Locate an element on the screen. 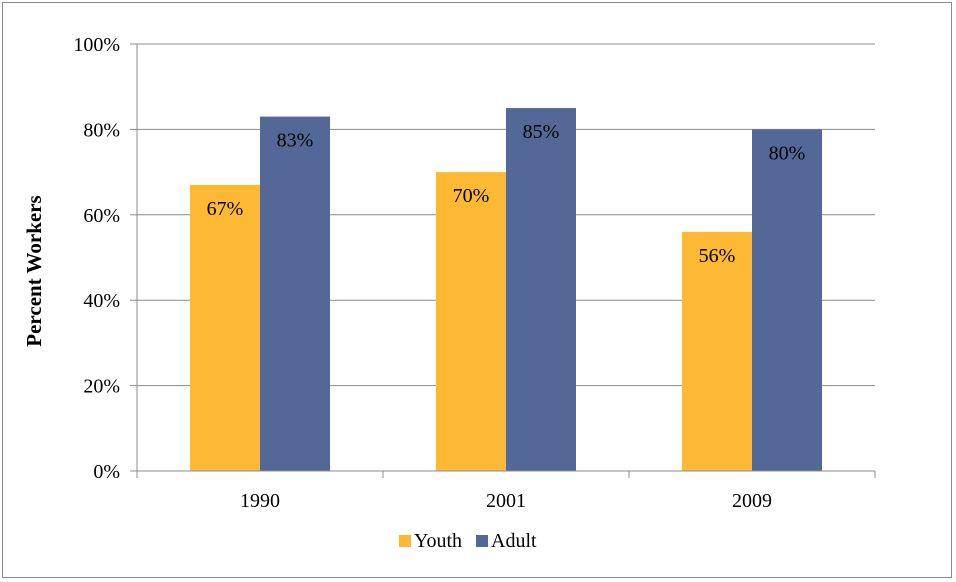  data-label: 85% is located at coordinates (541, 132).